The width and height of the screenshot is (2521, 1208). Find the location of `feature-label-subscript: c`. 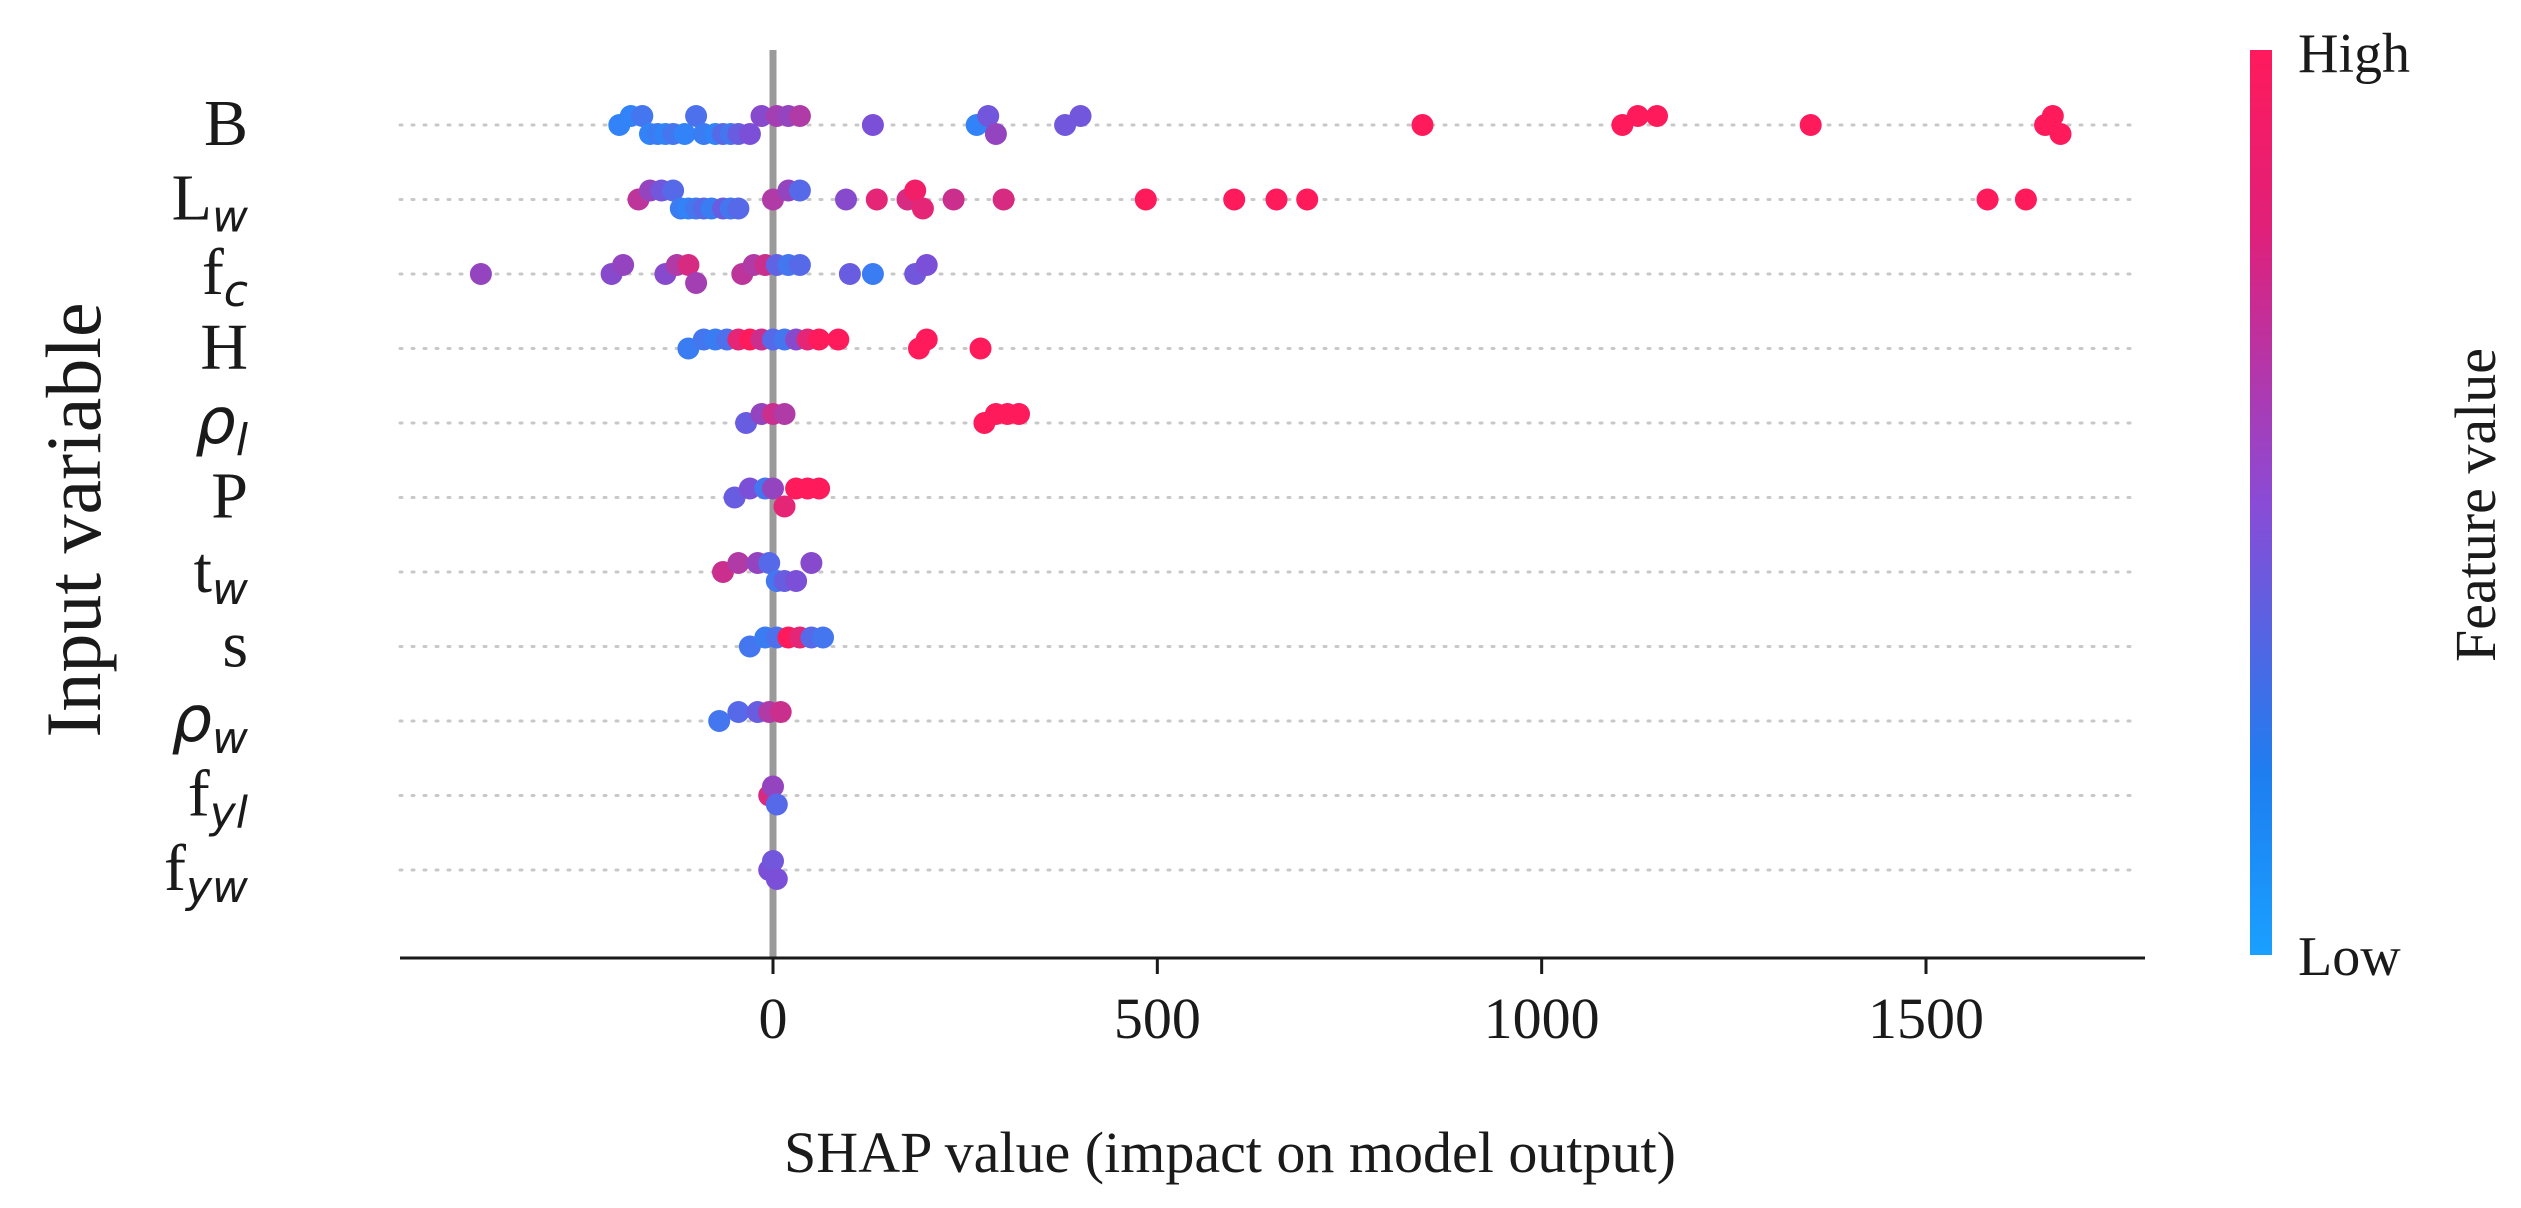

feature-label-subscript: c is located at coordinates (236, 291).